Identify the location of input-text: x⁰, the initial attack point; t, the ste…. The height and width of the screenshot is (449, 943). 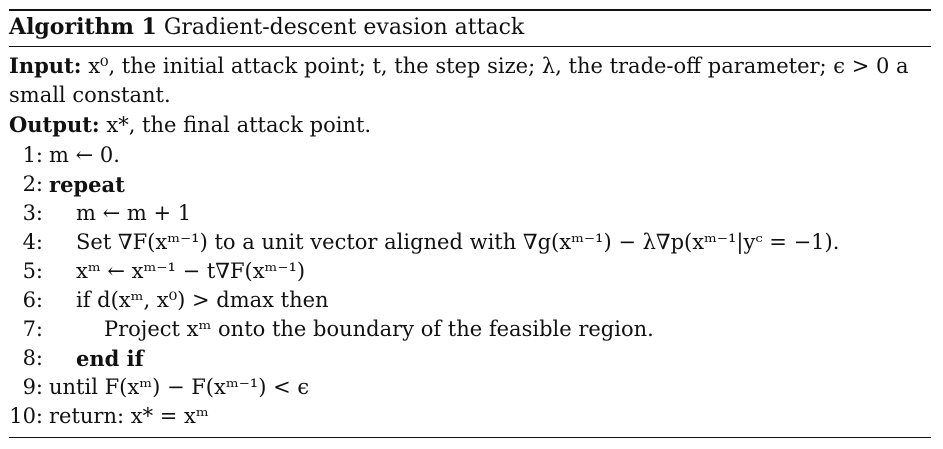
(498, 66).